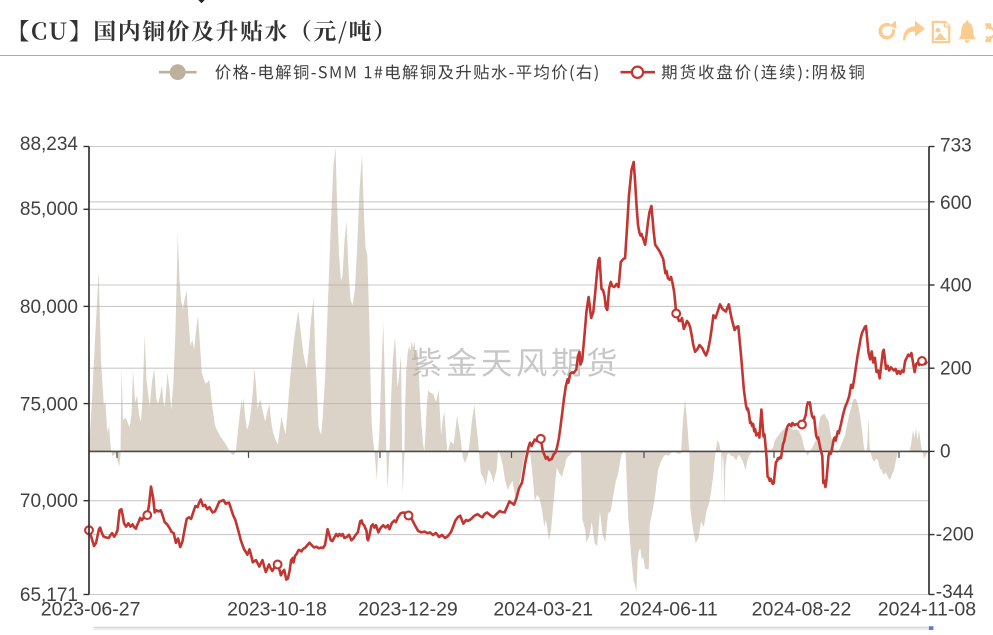 Image resolution: width=993 pixels, height=635 pixels. Describe the element at coordinates (91, 610) in the screenshot. I see `svg-text: 2023-06-27` at that location.